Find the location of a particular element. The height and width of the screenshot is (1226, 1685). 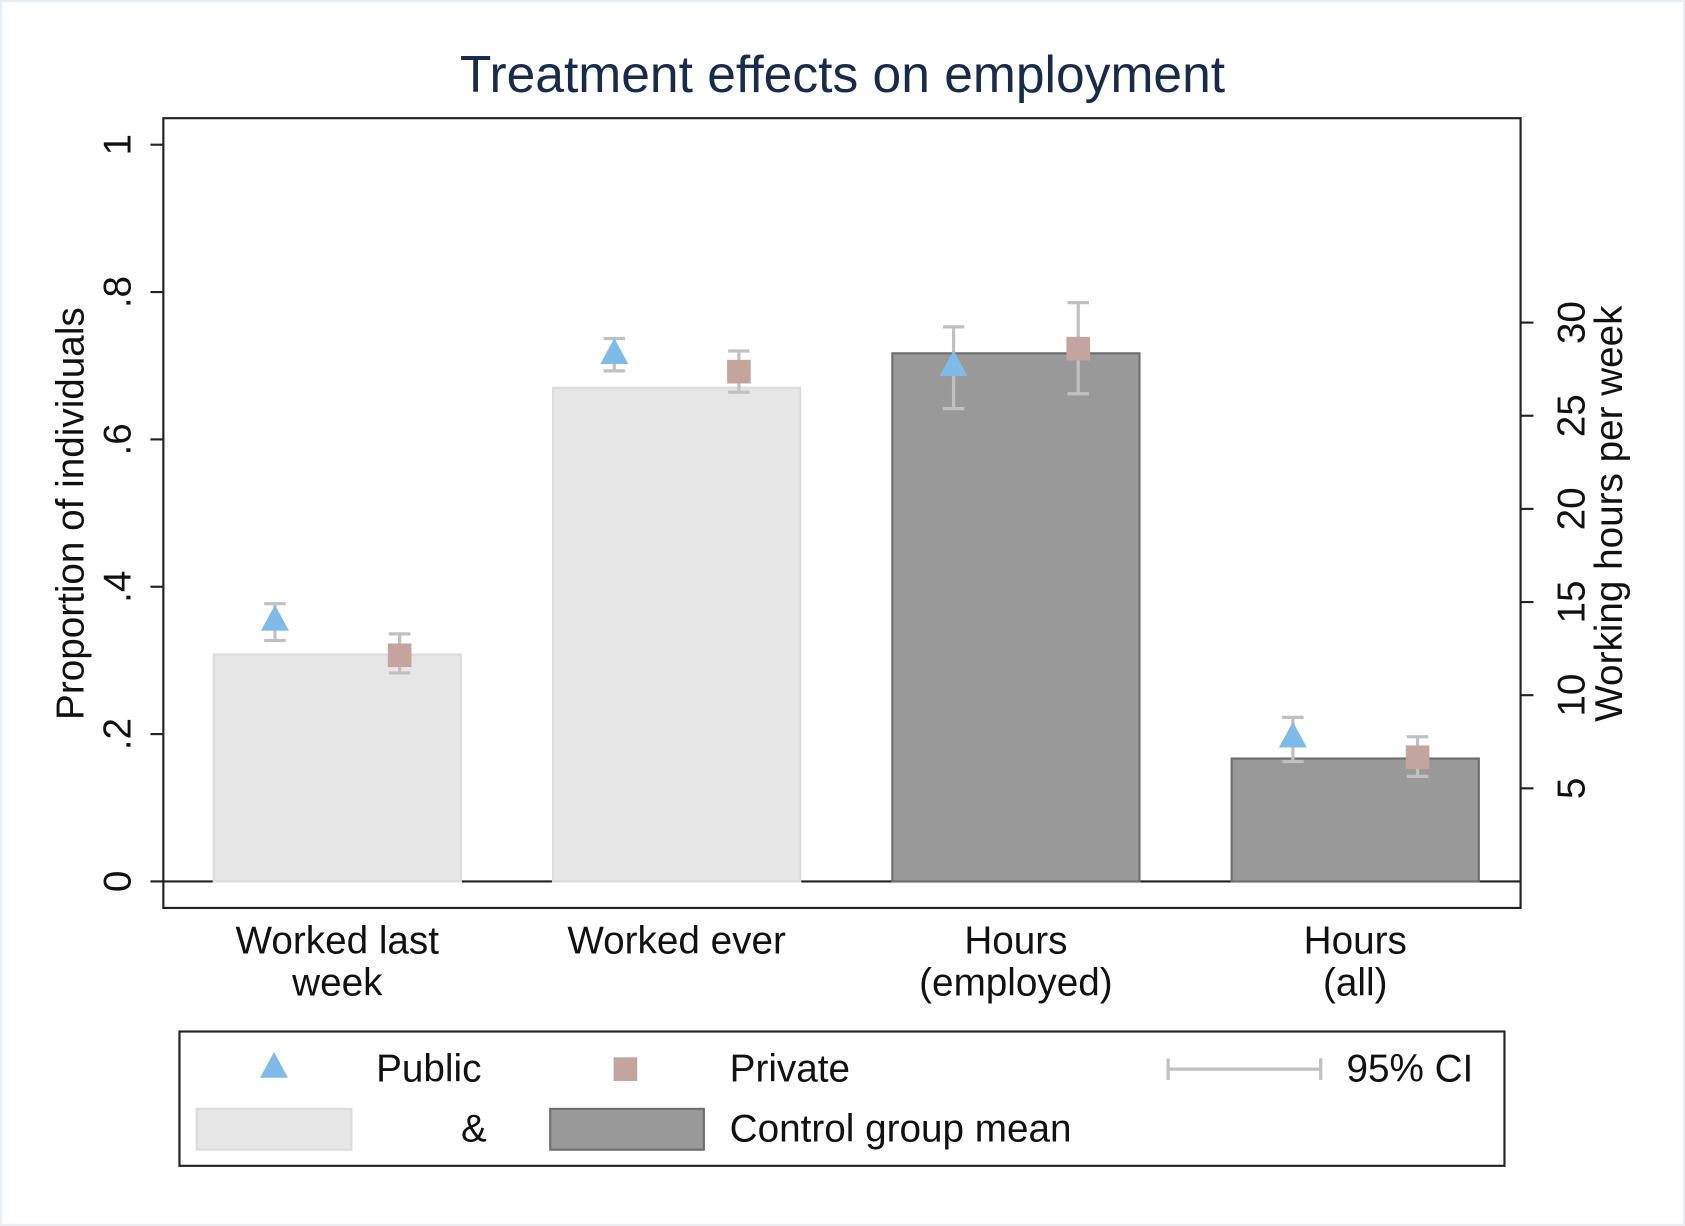

y-axis-title: Proportion of individuals is located at coordinates (70, 513).